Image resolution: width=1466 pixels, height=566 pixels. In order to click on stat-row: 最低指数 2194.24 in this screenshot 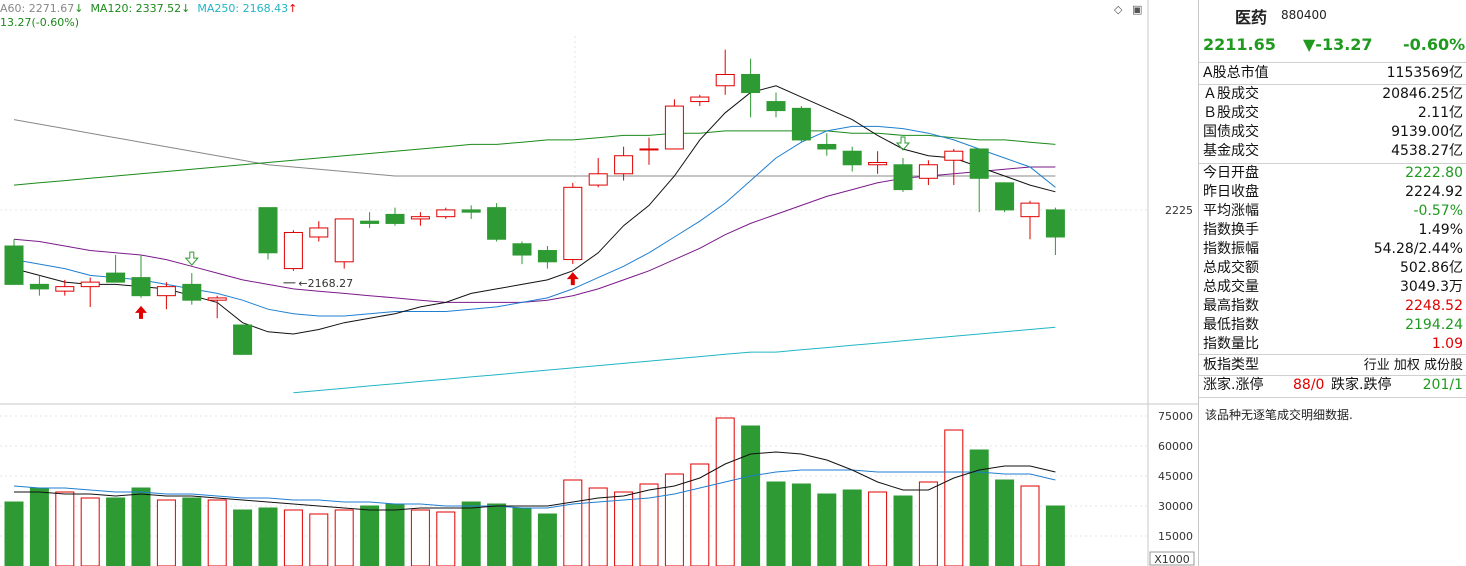, I will do `click(1334, 325)`.